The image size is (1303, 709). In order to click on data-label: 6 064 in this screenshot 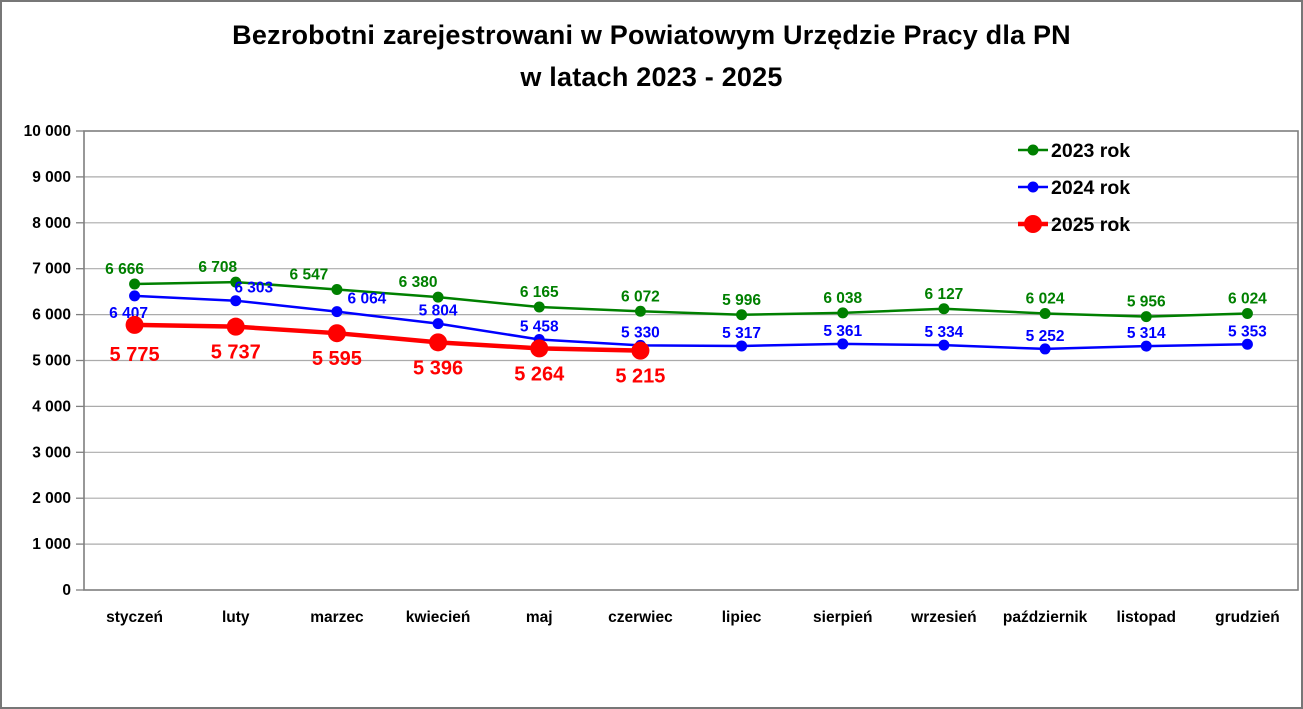, I will do `click(367, 299)`.